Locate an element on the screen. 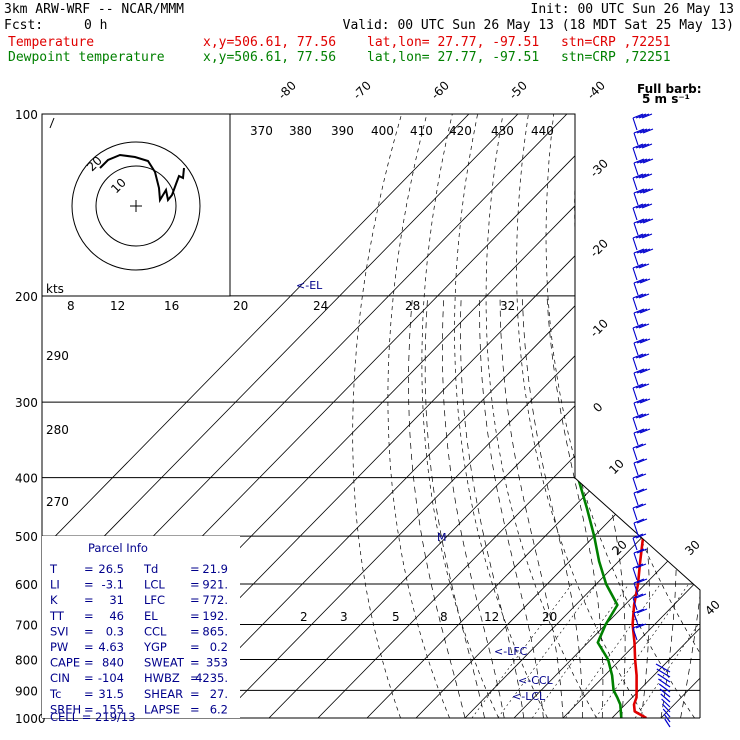 The height and width of the screenshot is (740, 740). temperature-tick-label: 20 is located at coordinates (619, 547).